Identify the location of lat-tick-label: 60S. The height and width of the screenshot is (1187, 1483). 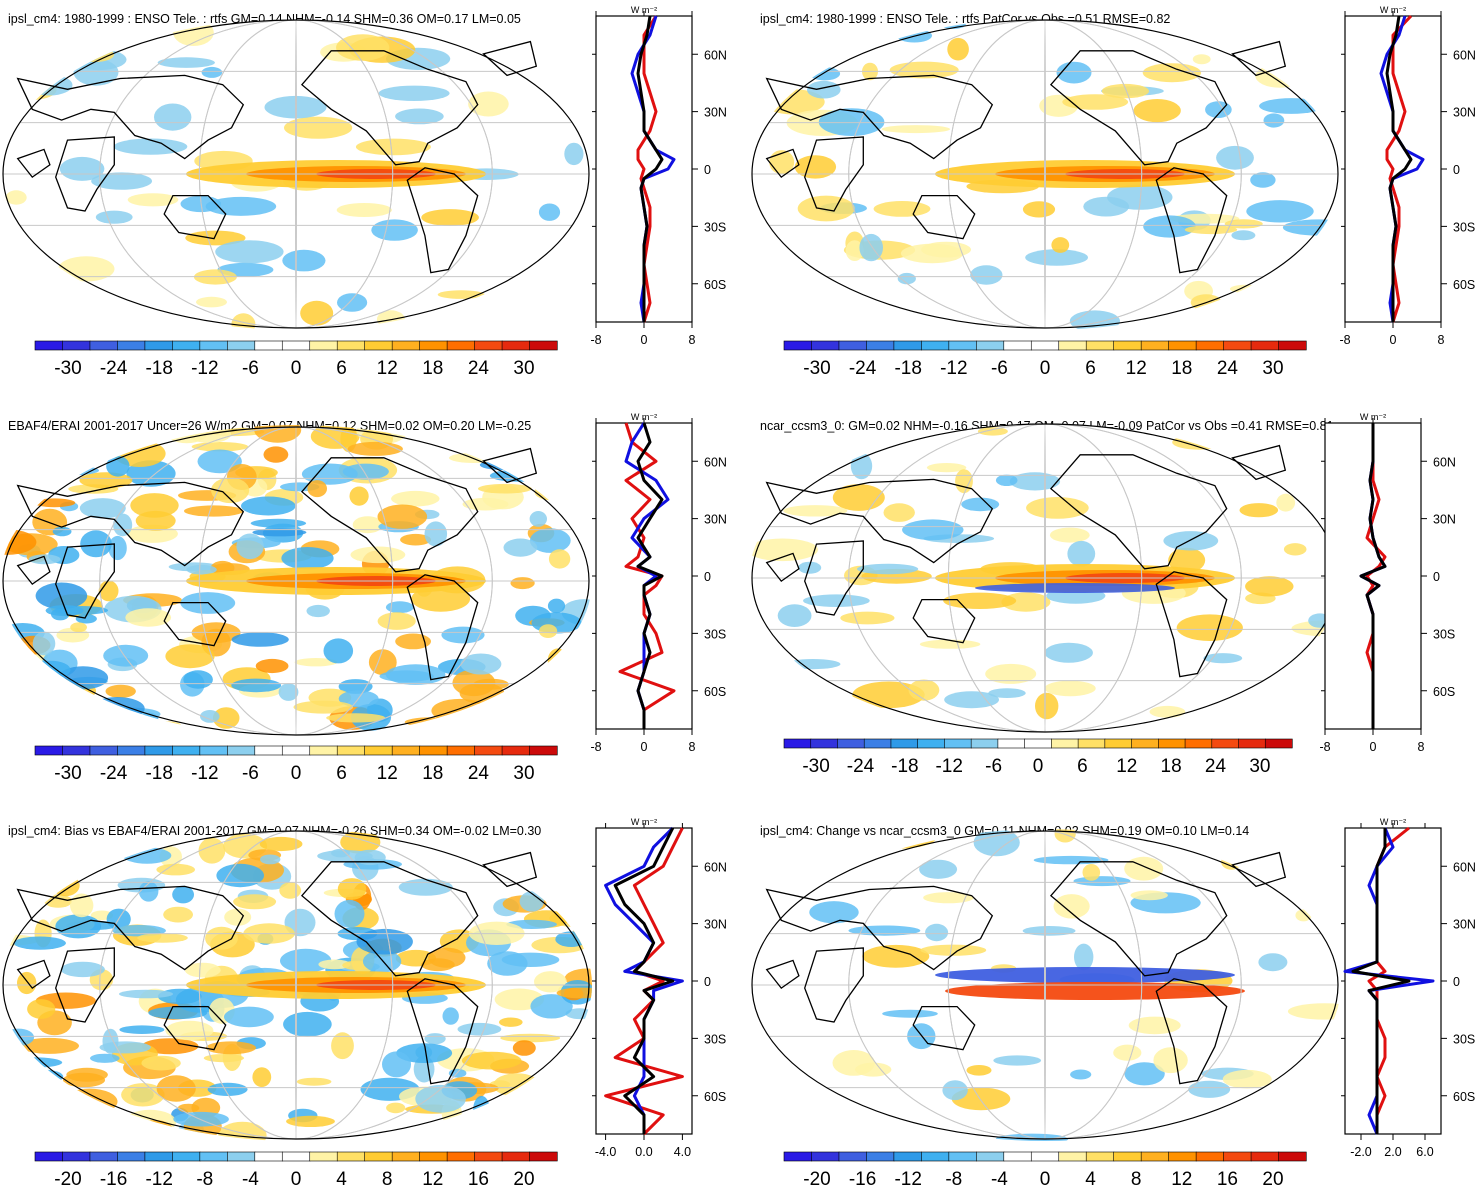
(715, 285).